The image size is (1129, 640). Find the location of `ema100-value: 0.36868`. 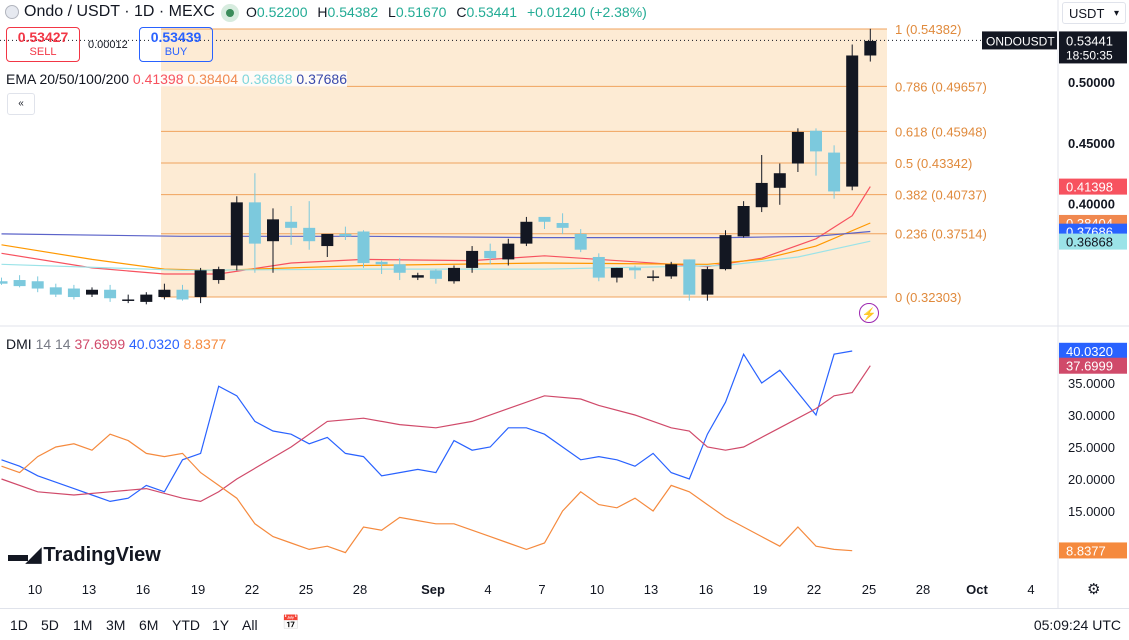

ema100-value: 0.36868 is located at coordinates (267, 79).